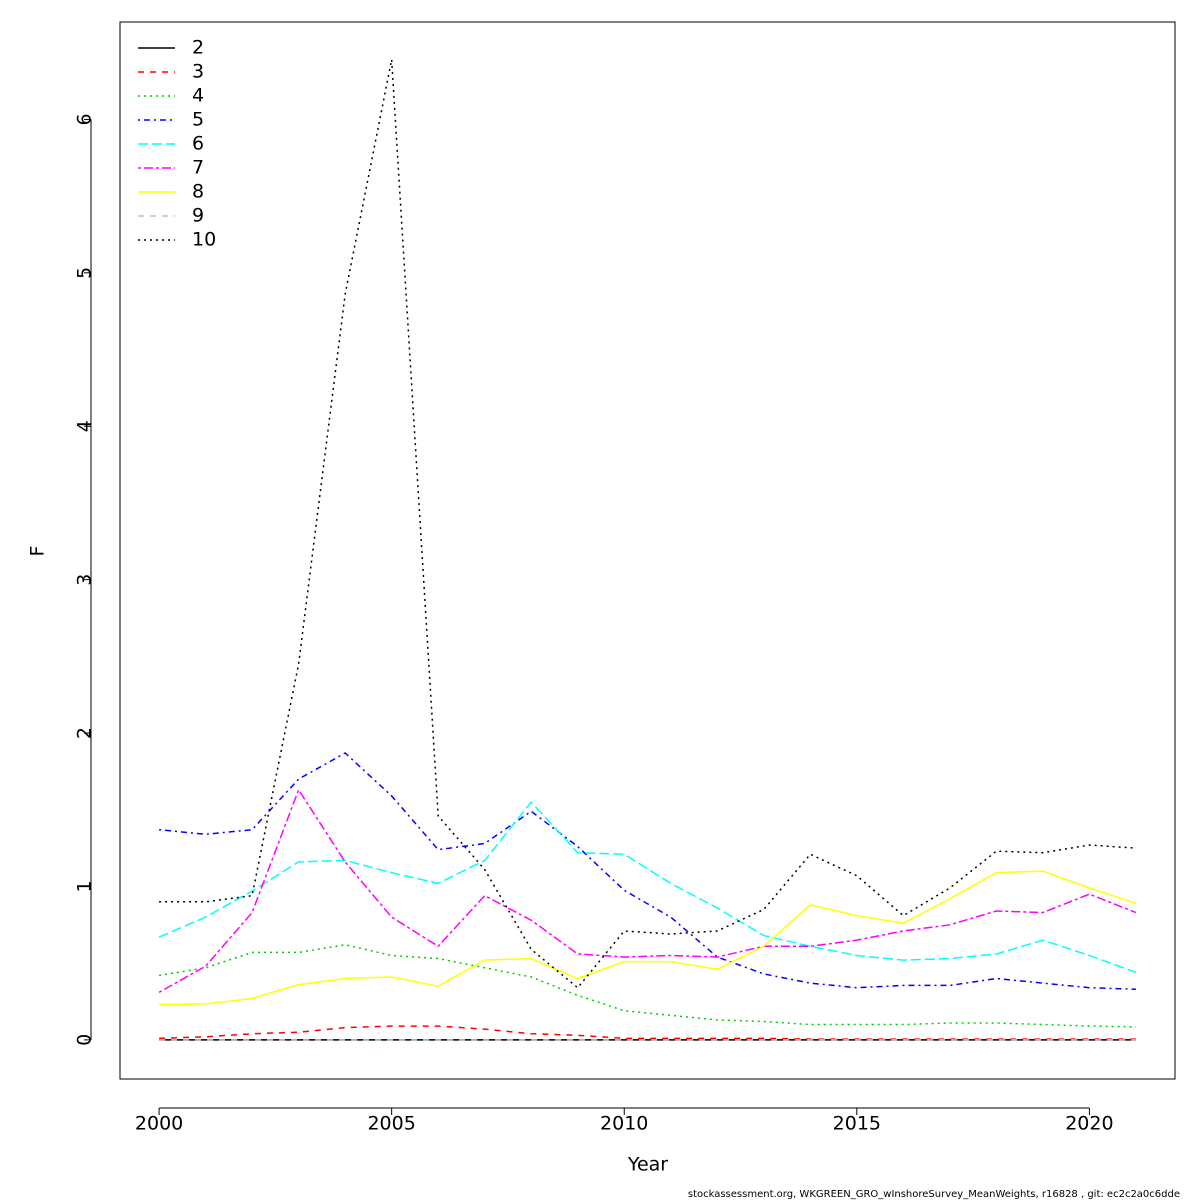  Describe the element at coordinates (198, 72) in the screenshot. I see `legend-label: 3` at that location.